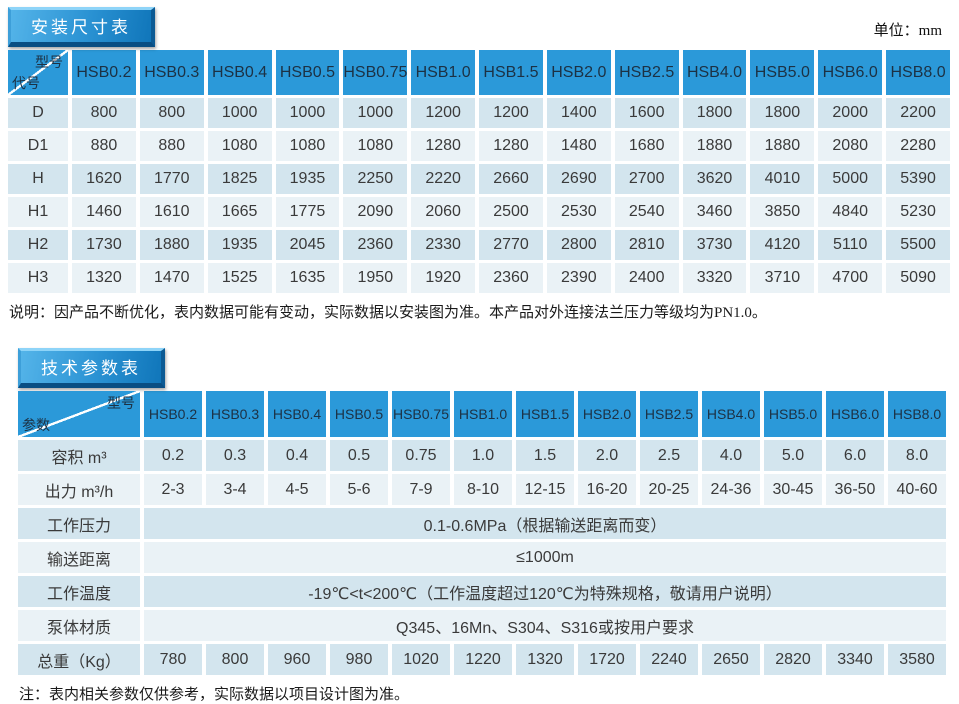 The image size is (959, 704). I want to click on row-label: D, so click(38, 113).